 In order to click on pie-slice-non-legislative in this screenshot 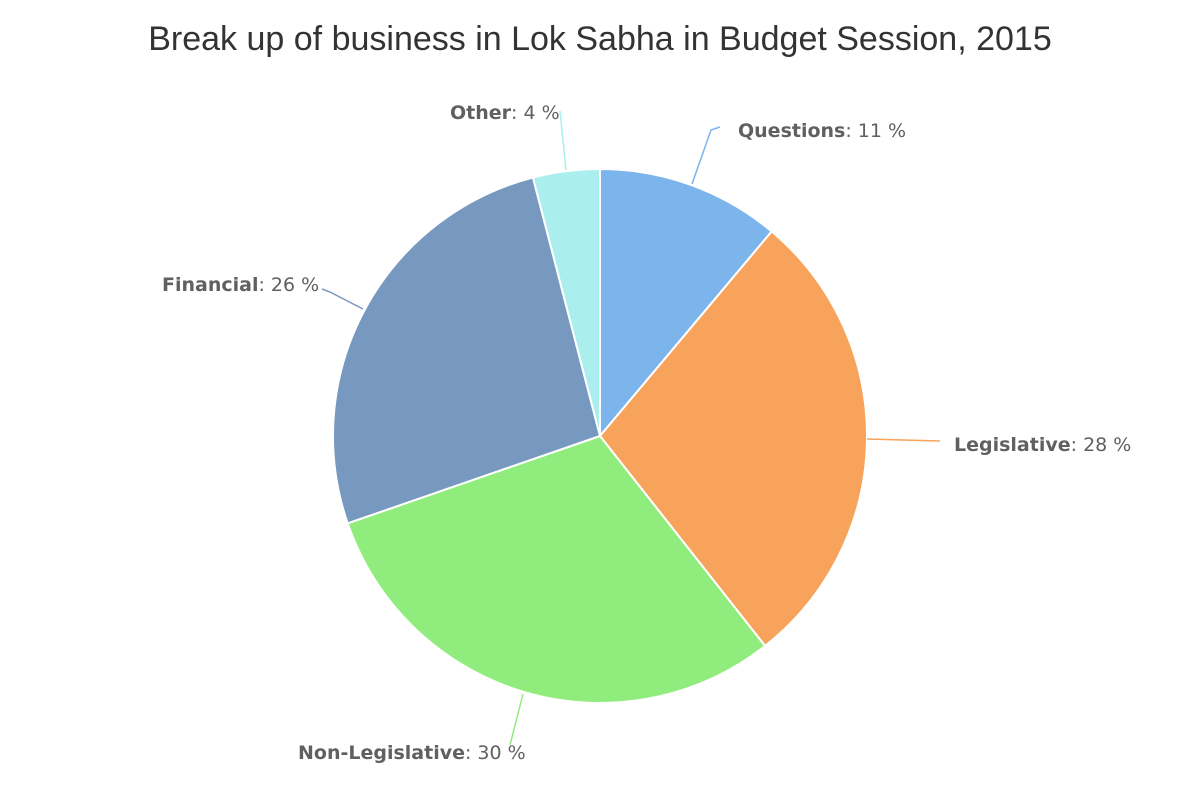, I will do `click(556, 569)`.